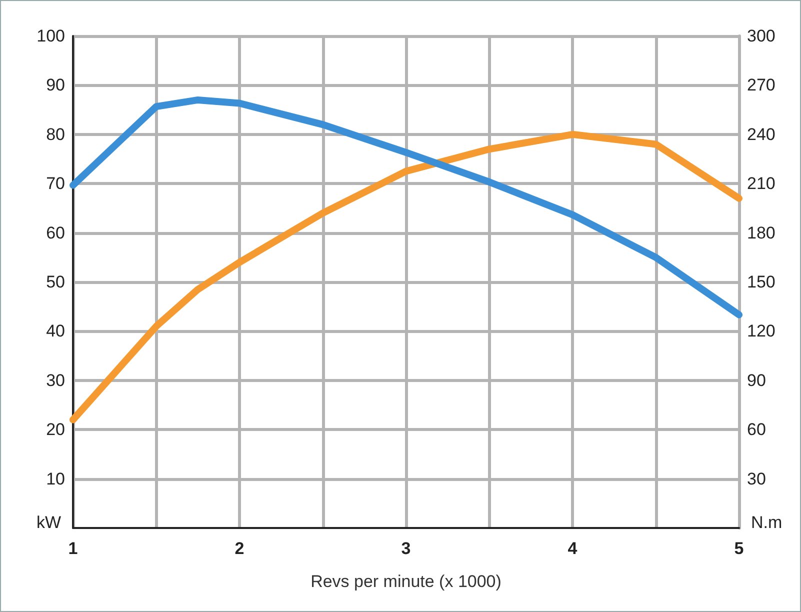 This screenshot has width=801, height=612. I want to click on y2-tick-label: 90, so click(756, 380).